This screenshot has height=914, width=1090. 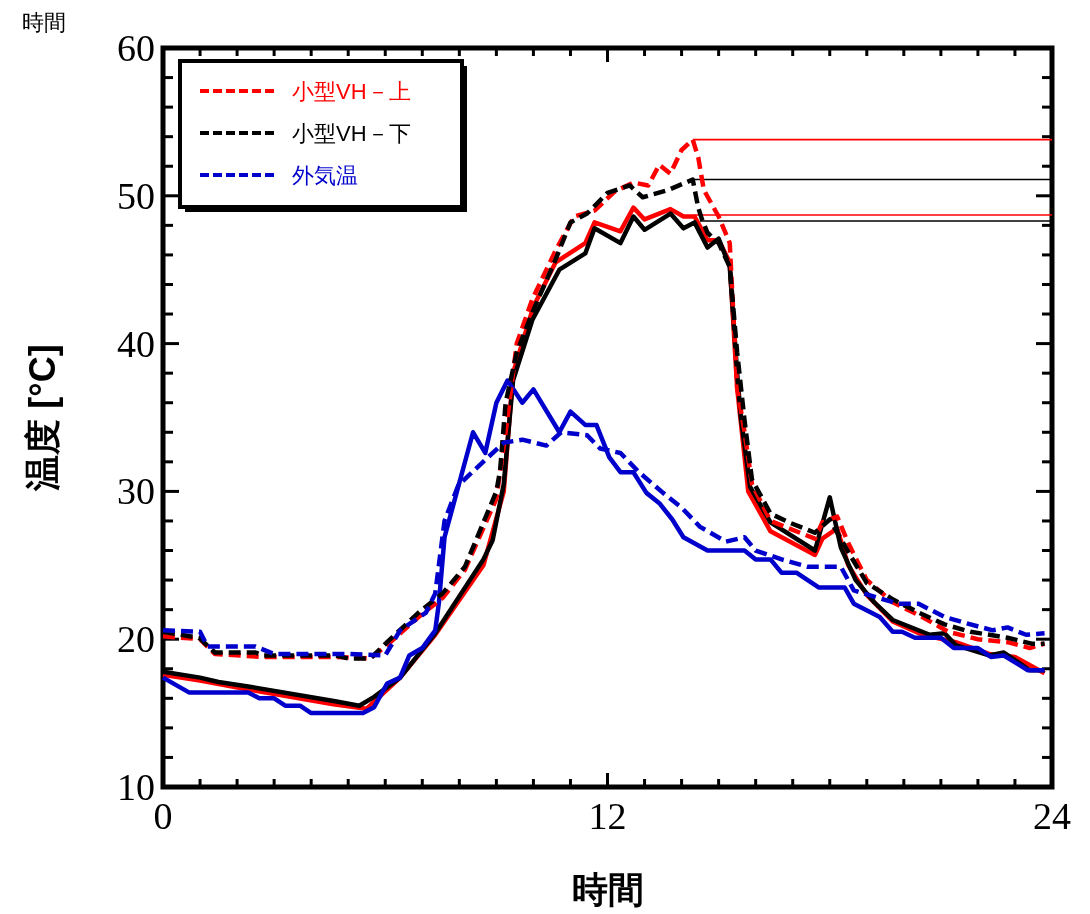 What do you see at coordinates (136, 48) in the screenshot?
I see `y-tick-label: 60` at bounding box center [136, 48].